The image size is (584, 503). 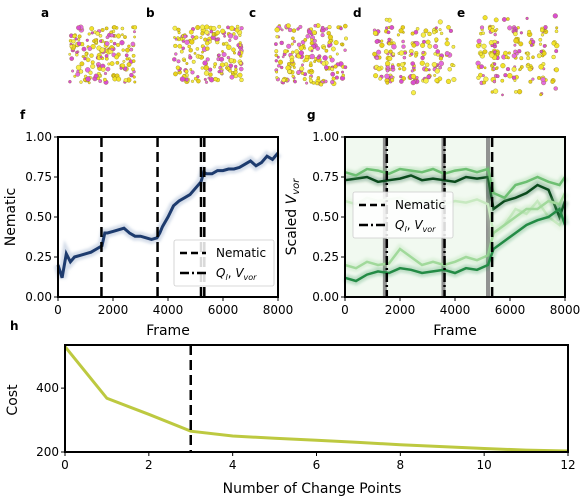 I want to click on panel-label-f: f, so click(x=23, y=115).